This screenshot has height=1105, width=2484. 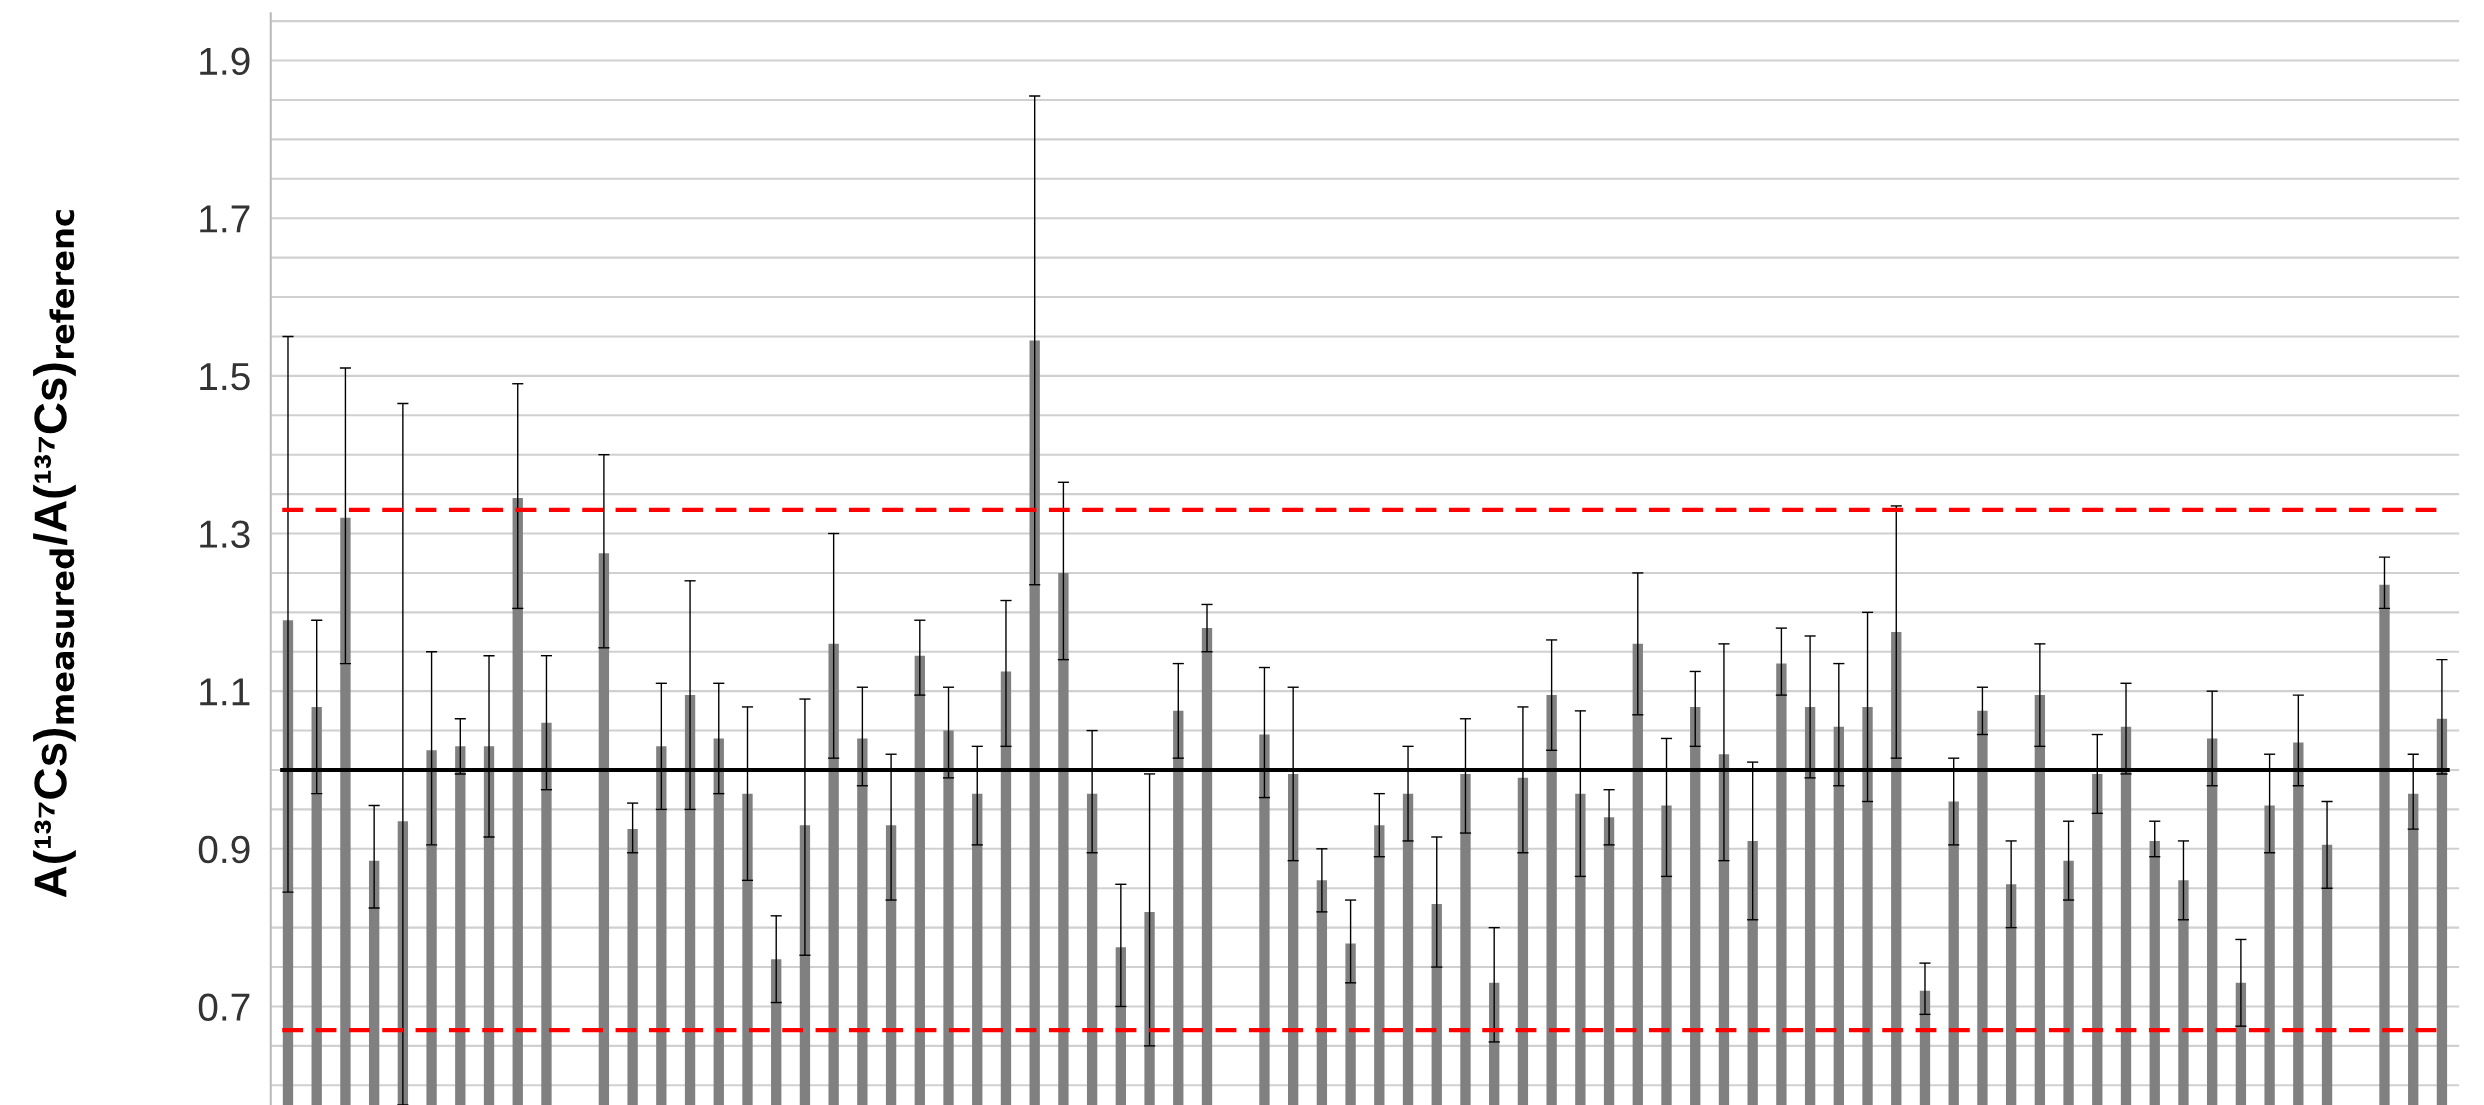 What do you see at coordinates (225, 61) in the screenshot?
I see `y-tick-label: 1.9` at bounding box center [225, 61].